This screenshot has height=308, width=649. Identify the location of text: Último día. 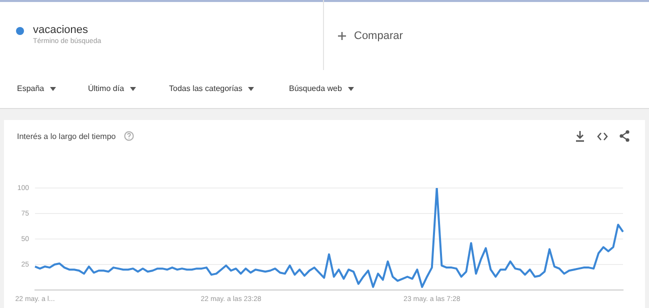
(106, 88).